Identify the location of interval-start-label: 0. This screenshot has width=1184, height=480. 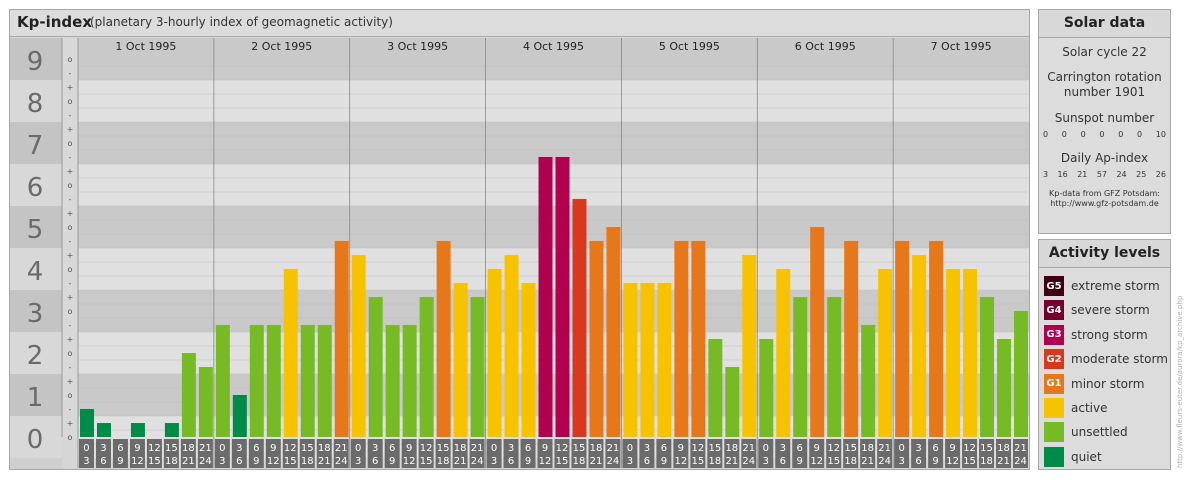
(86, 448).